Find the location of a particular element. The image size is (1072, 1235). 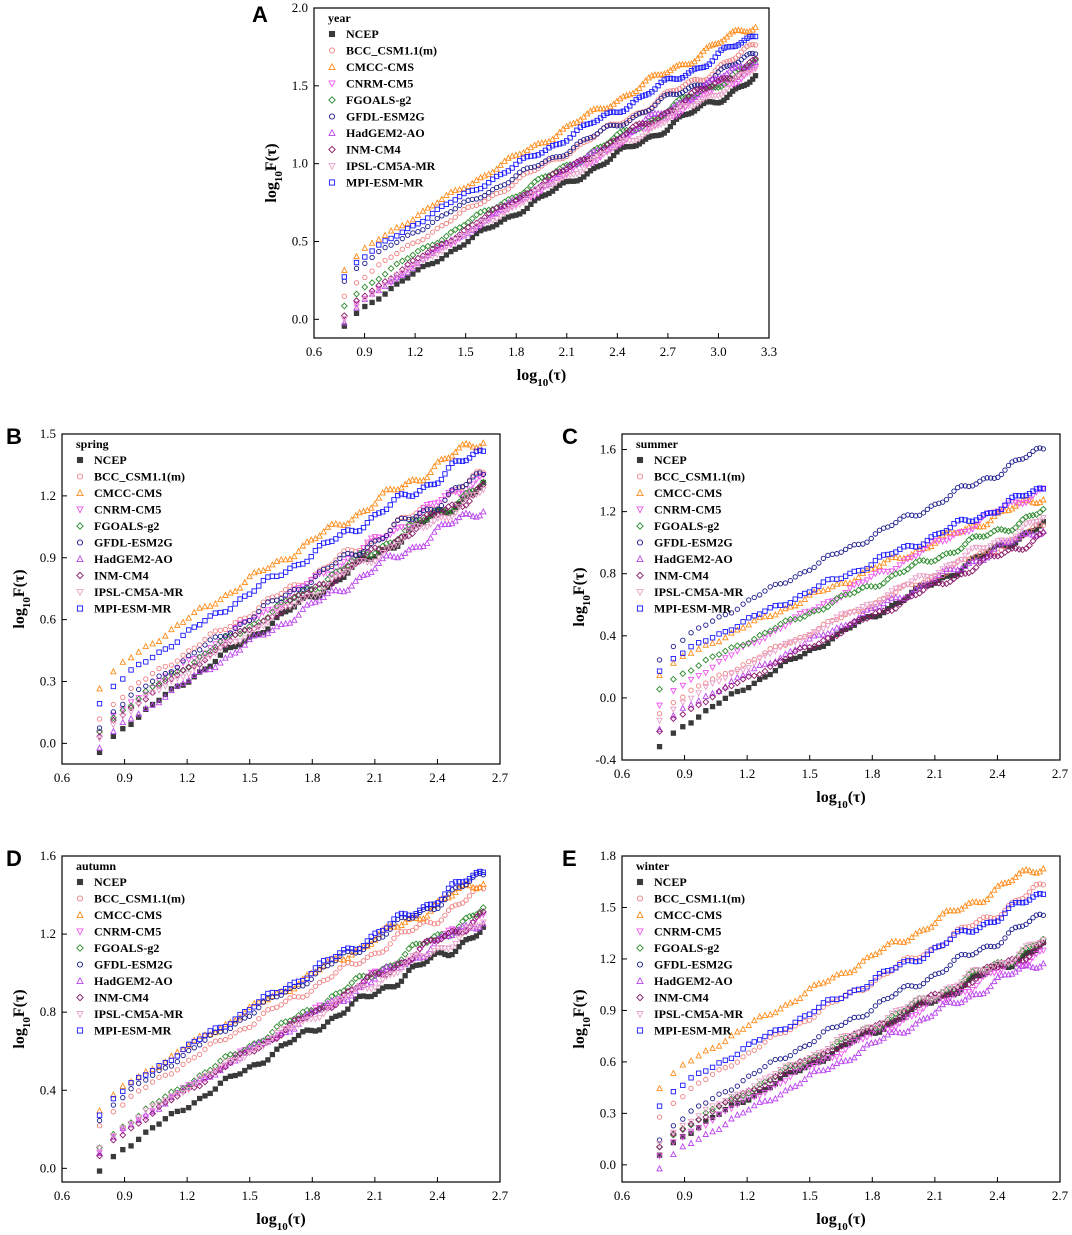

legend-marker-mpi-esm-mr is located at coordinates (80, 1030).